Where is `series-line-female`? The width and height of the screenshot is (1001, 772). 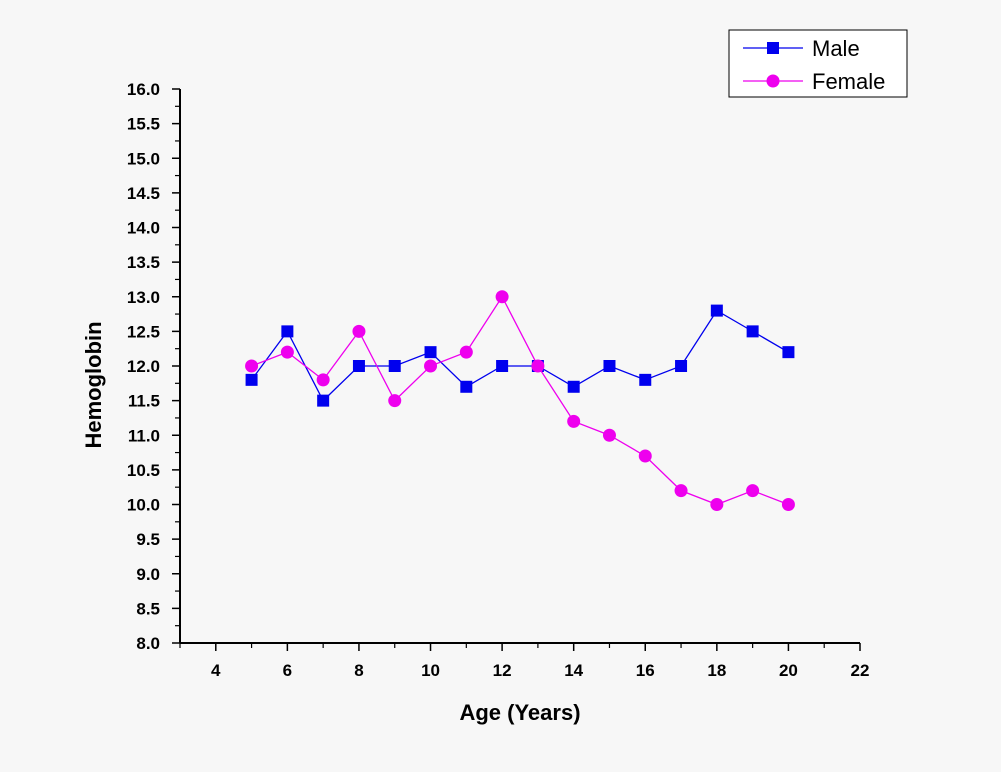 series-line-female is located at coordinates (520, 400).